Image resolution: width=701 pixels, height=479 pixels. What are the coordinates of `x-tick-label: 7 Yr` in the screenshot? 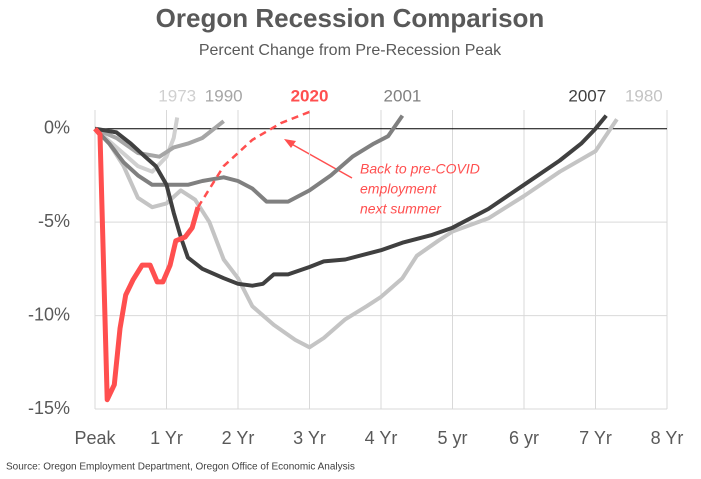 It's located at (595, 438).